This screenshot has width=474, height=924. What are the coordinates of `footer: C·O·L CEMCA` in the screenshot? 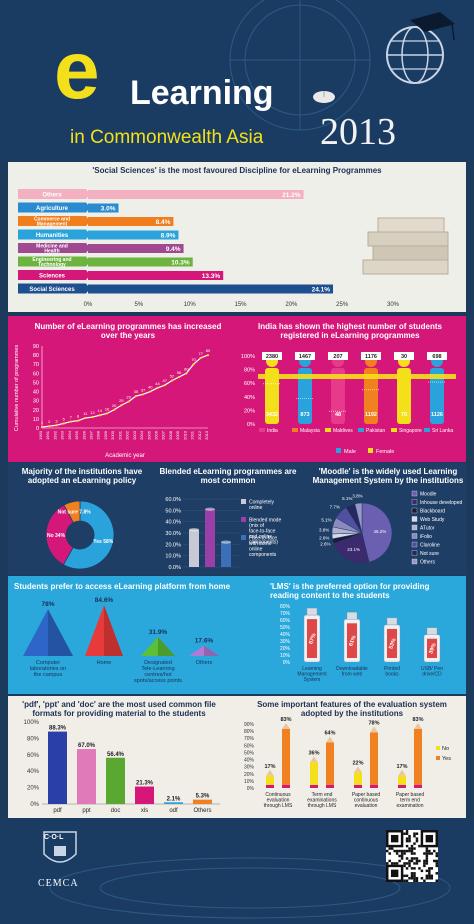 It's located at (237, 871).